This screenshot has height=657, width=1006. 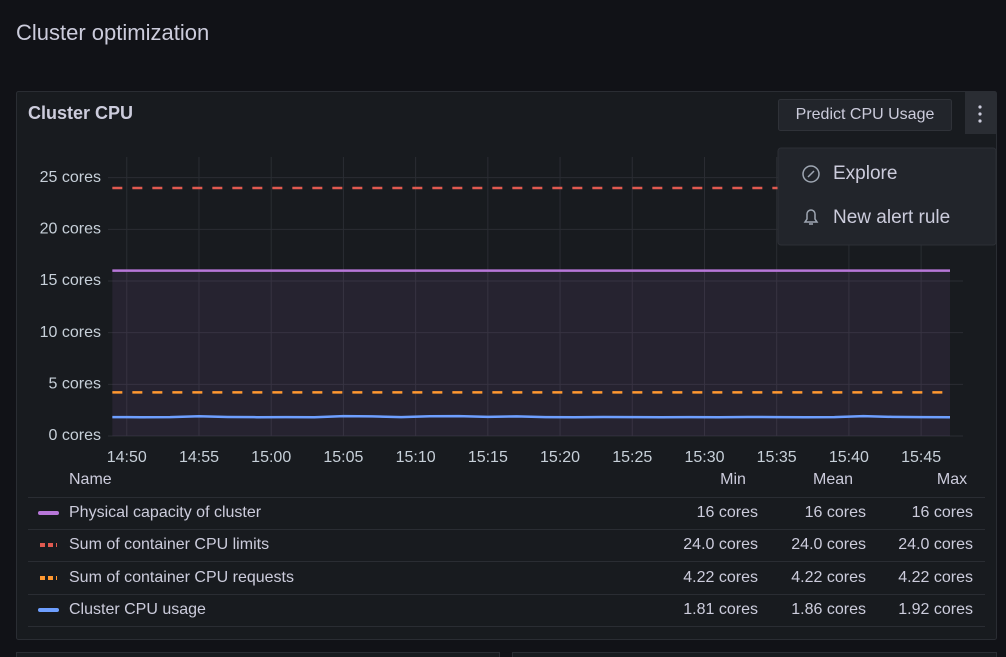 I want to click on compass-needle, so click(x=811, y=174).